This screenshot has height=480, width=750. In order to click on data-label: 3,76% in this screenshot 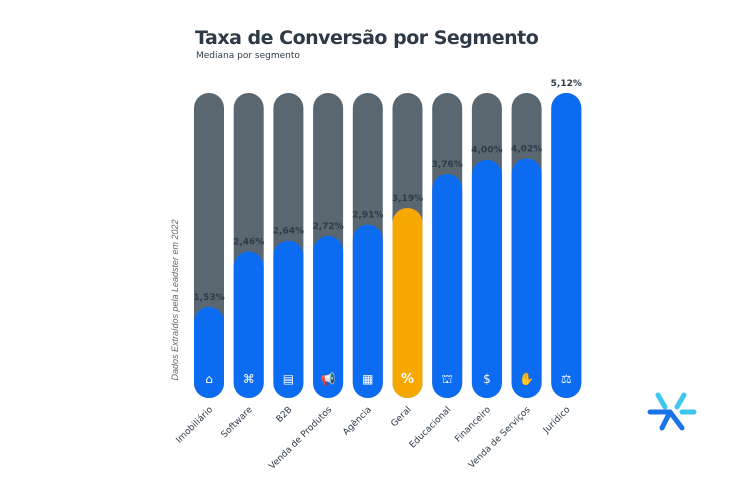, I will do `click(447, 165)`.